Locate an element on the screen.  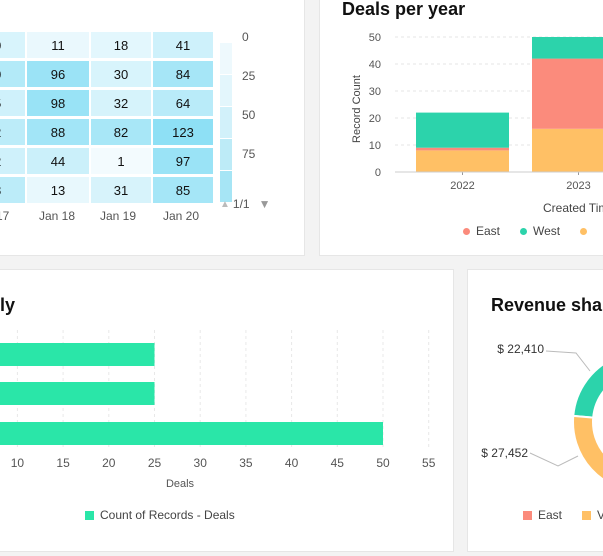
x-tick-label: 35 is located at coordinates (246, 463).